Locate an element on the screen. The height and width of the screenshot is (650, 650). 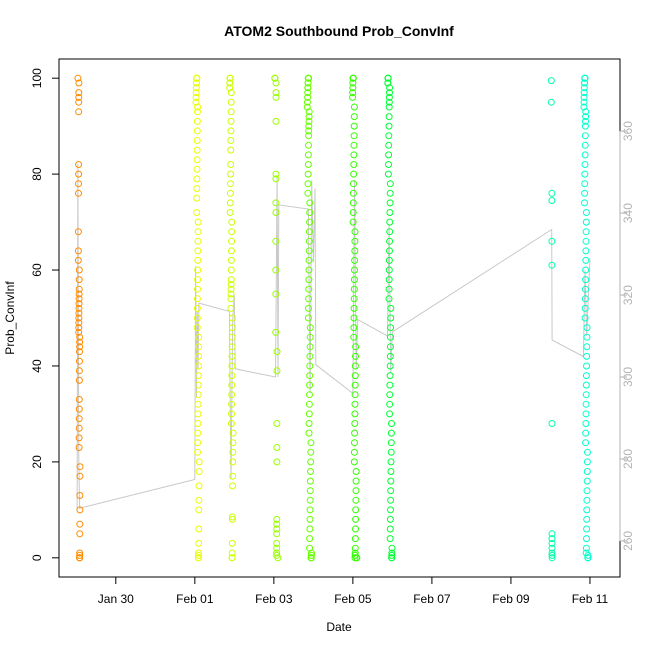
y-axis-label: Prob_ConvInf is located at coordinates (10, 318).